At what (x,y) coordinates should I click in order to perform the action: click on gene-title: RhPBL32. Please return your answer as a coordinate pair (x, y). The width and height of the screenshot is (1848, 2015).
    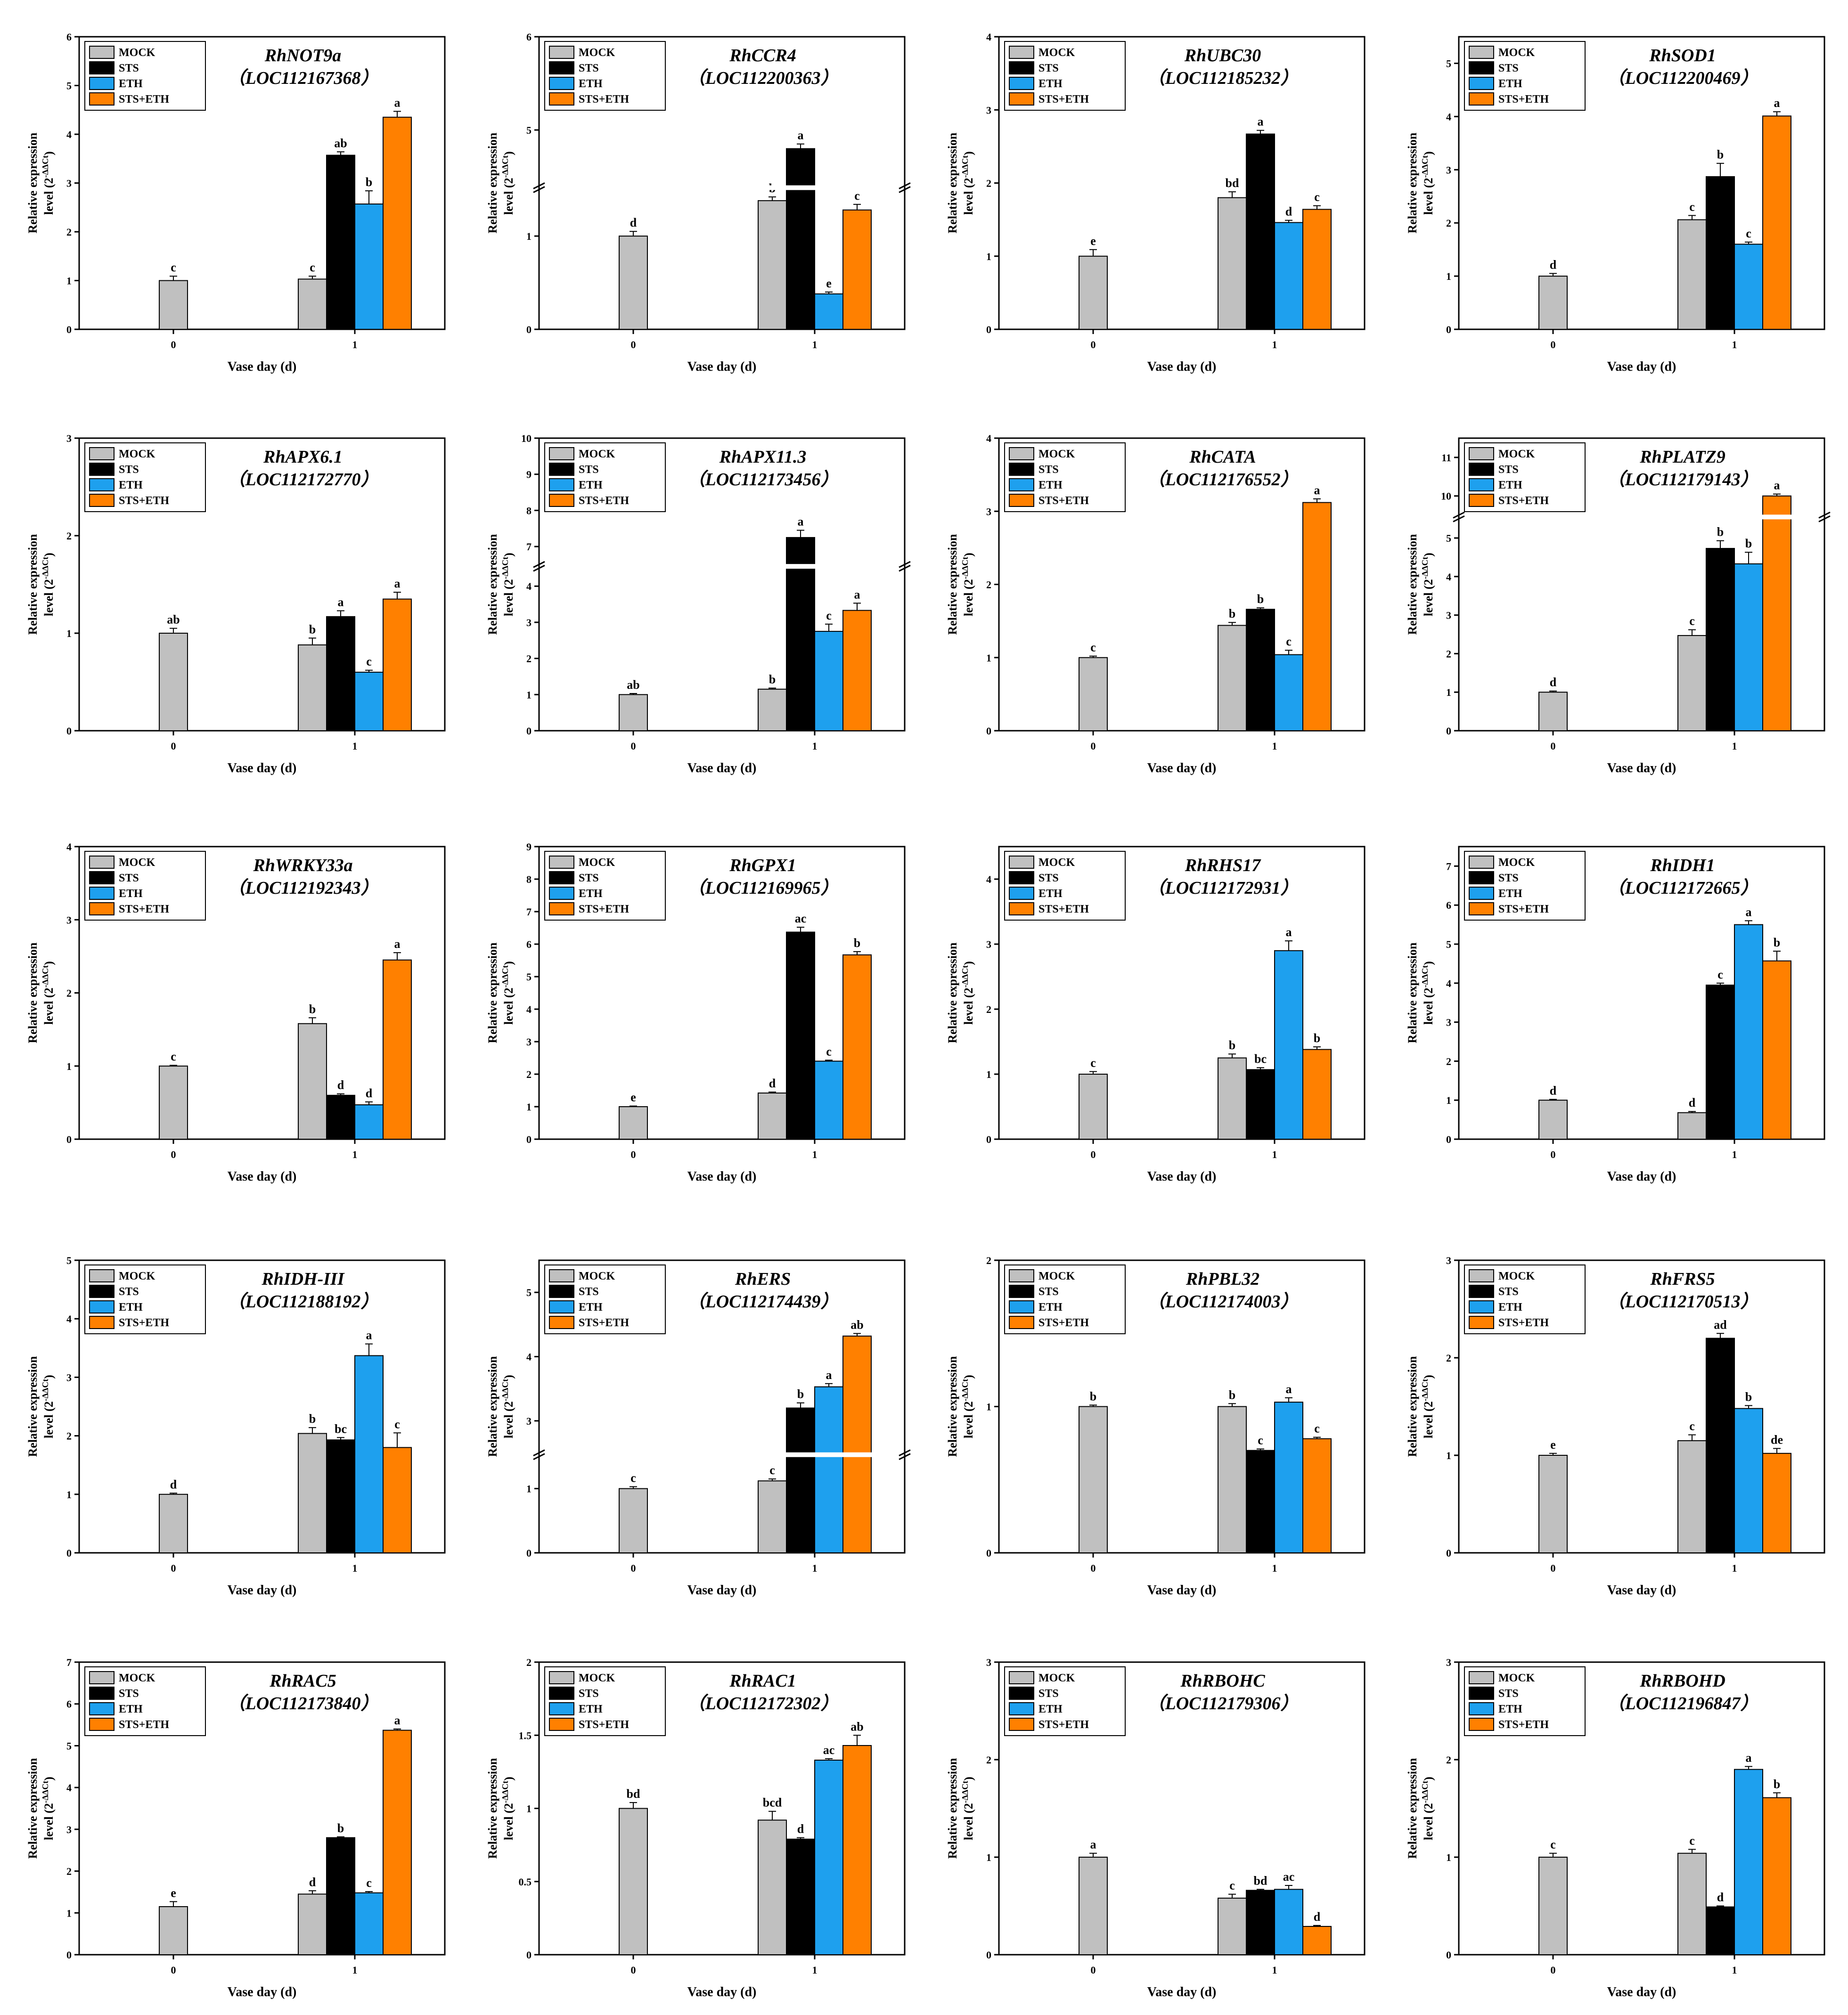
    Looking at the image, I should click on (1222, 1279).